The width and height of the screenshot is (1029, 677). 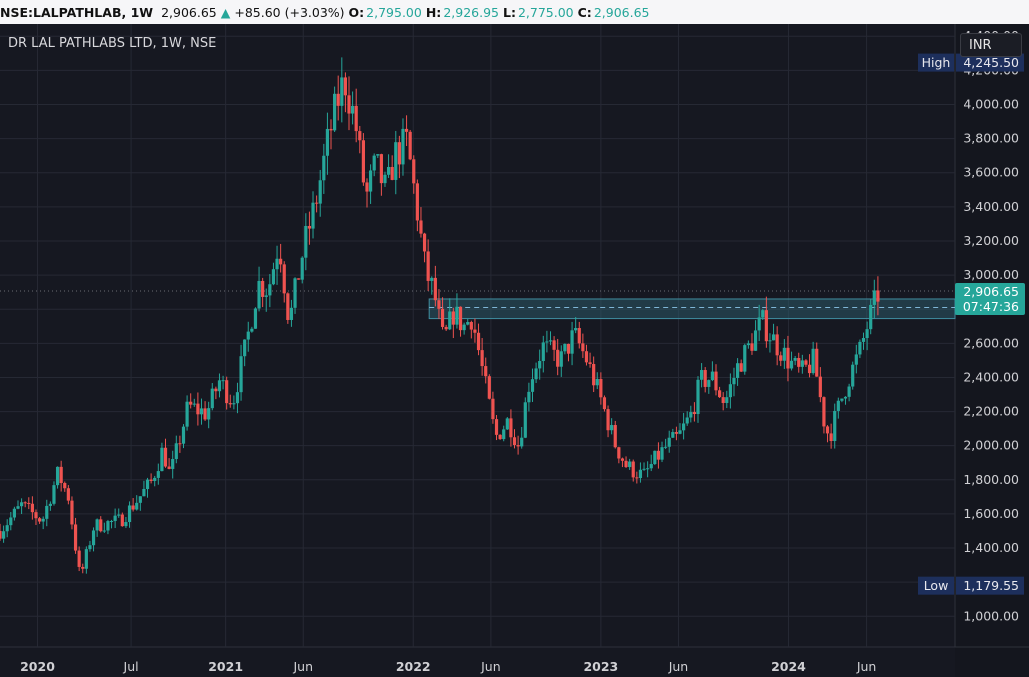 I want to click on time-tick-label: 2020, so click(x=37, y=666).